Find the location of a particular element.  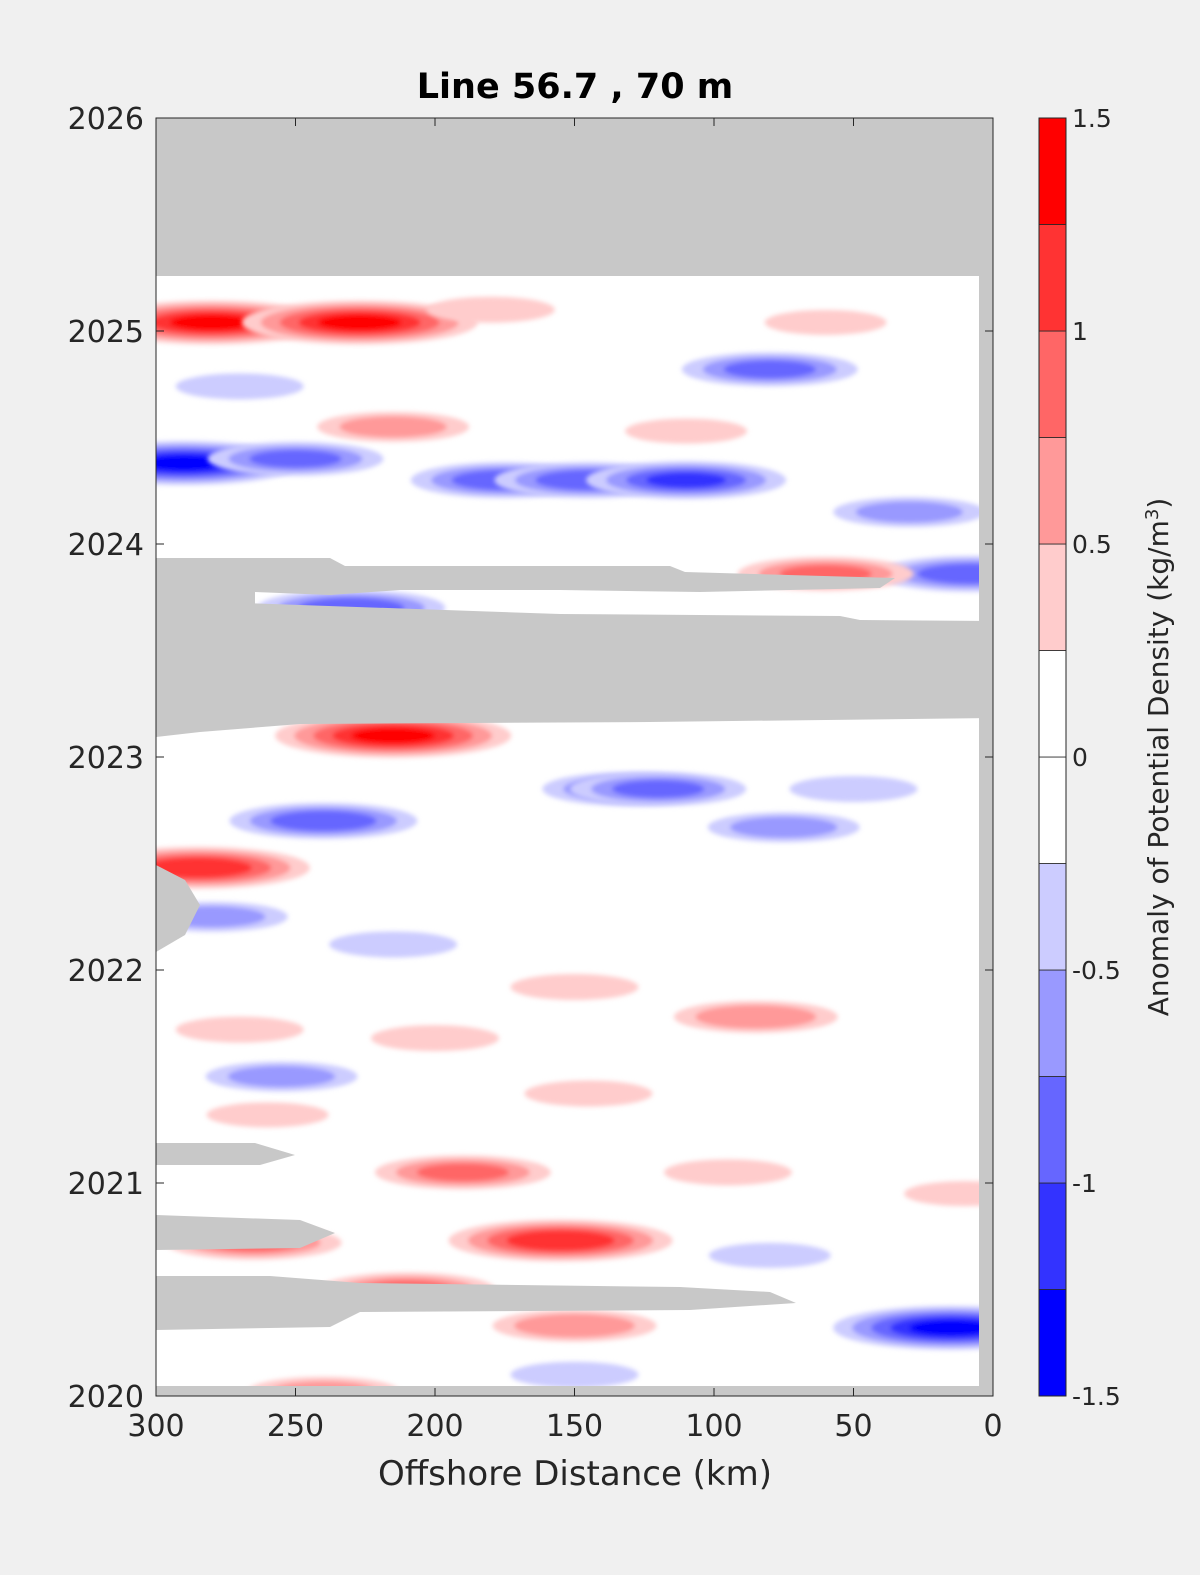

x-tick-label: 200 is located at coordinates (434, 1426).